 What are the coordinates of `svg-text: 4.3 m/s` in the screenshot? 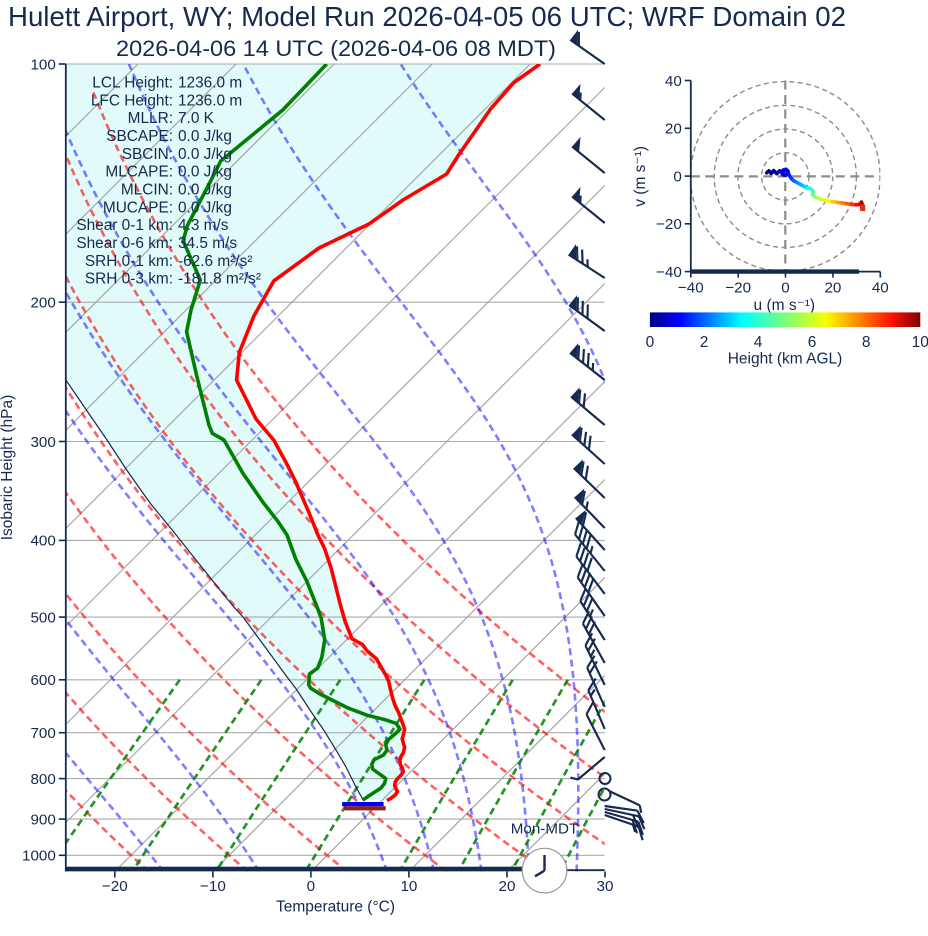 It's located at (203, 225).